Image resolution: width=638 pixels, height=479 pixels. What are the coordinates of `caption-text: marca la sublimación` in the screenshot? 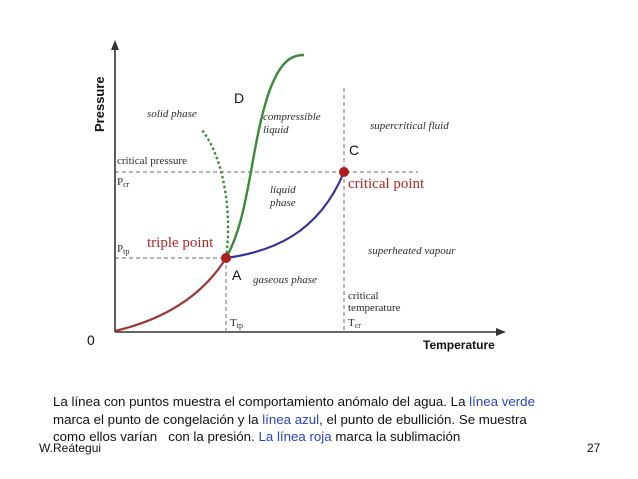 It's located at (396, 436).